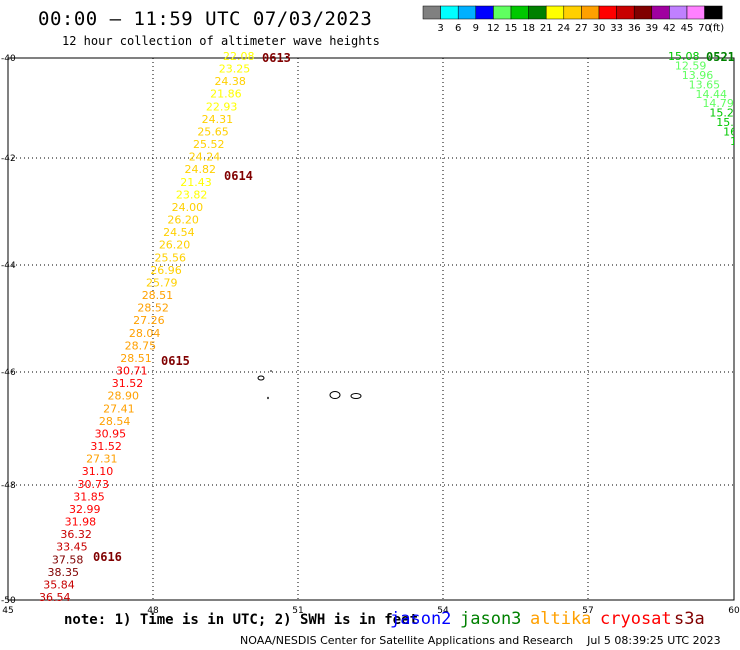  Describe the element at coordinates (175, 245) in the screenshot. I see `swh-value: 26.20` at that location.